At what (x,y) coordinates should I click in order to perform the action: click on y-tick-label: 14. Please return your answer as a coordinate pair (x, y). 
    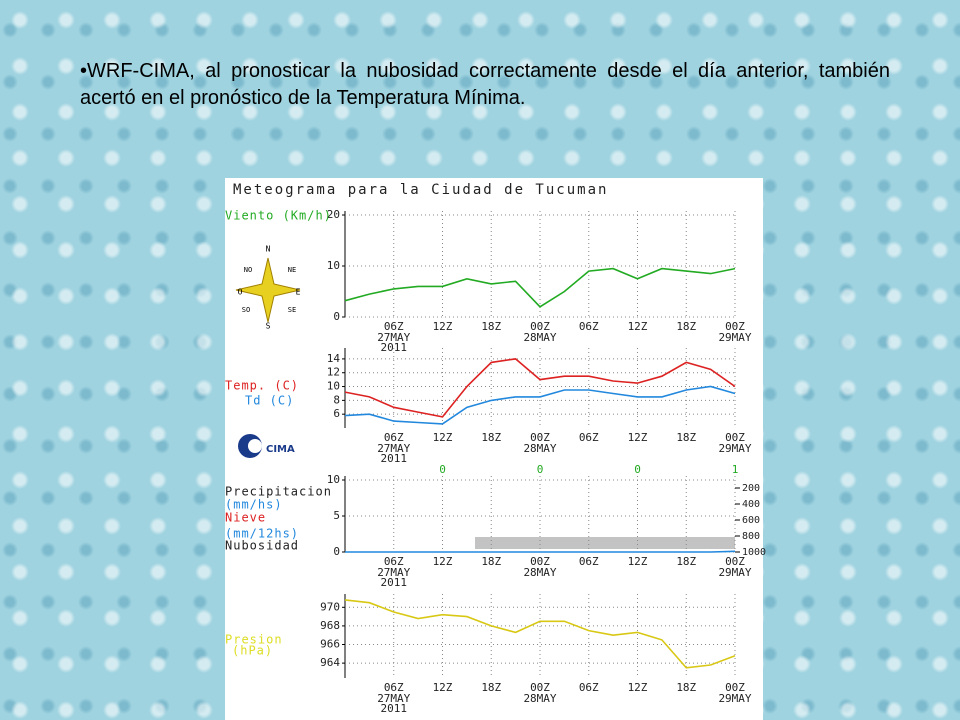
    Looking at the image, I should click on (334, 358).